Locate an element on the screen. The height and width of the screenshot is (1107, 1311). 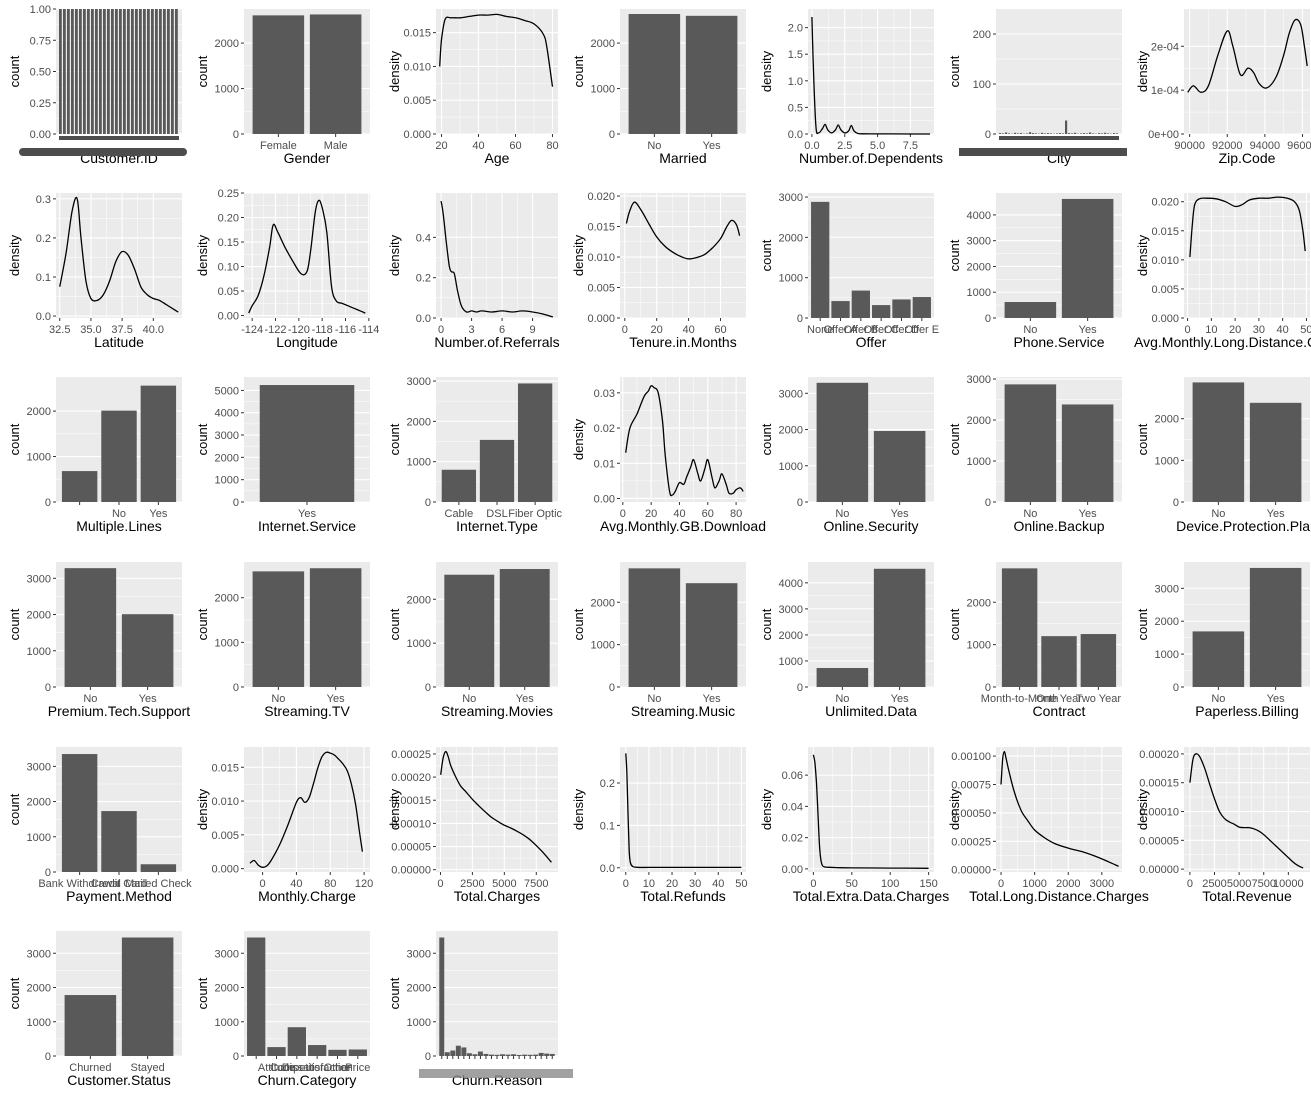
y-tick-label: 0.1 is located at coordinates (607, 826).